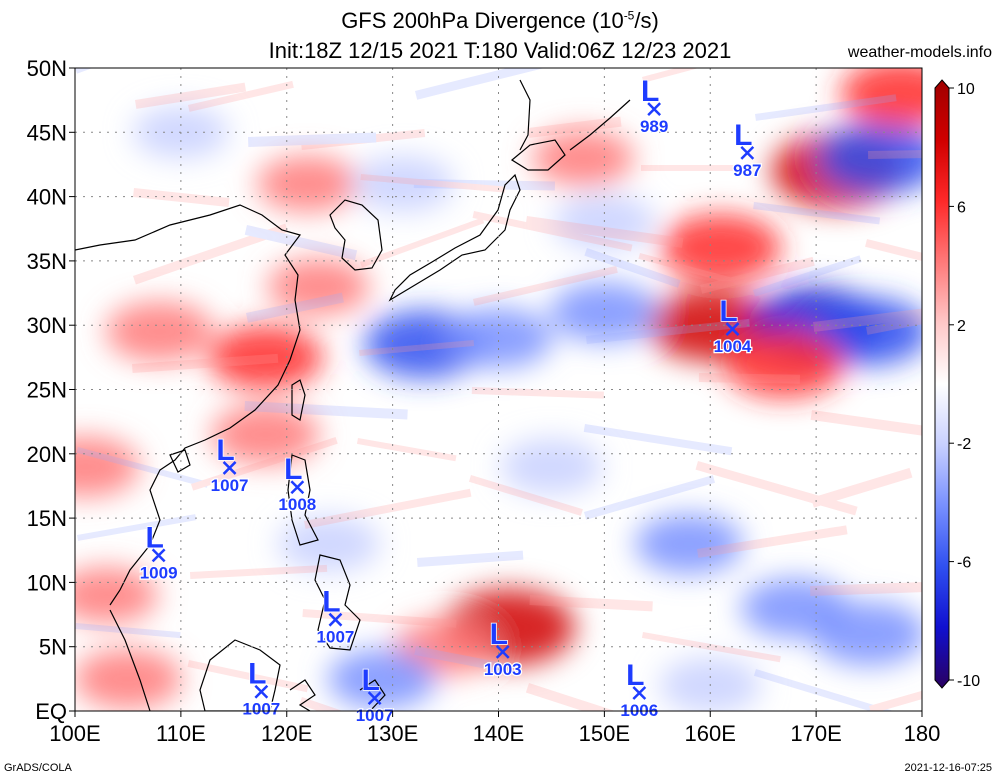  I want to click on low-pressure-center: L 1009, so click(158, 552).